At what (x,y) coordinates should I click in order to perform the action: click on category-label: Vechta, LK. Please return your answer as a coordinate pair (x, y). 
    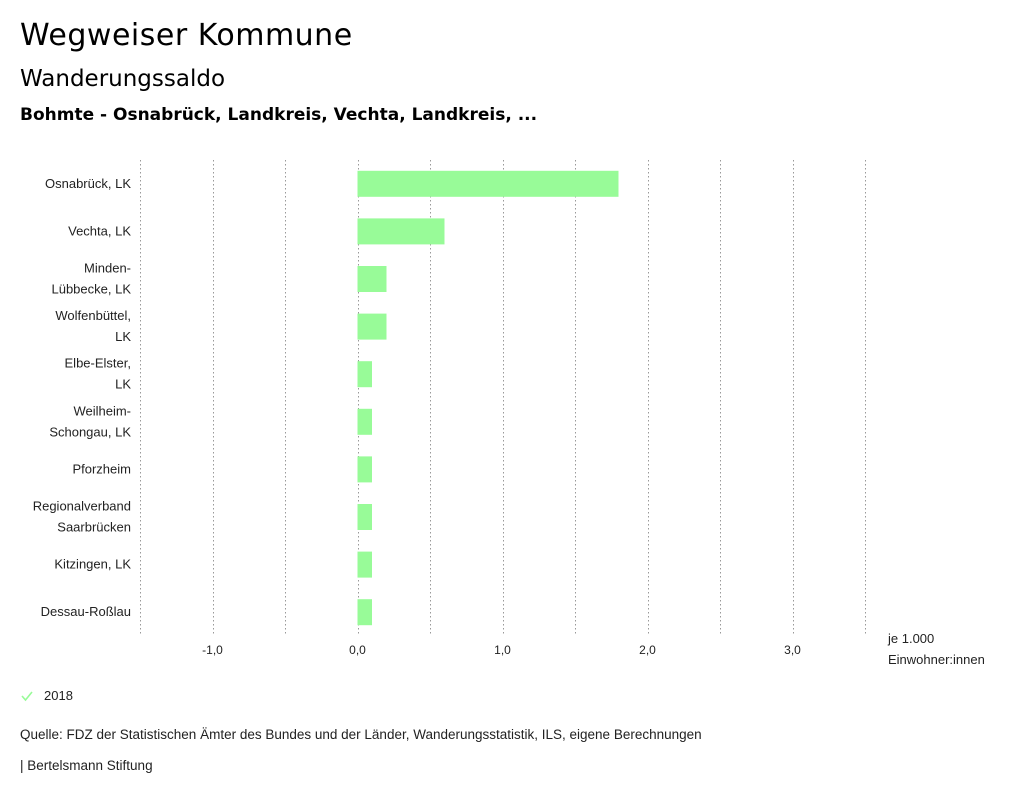
    Looking at the image, I should click on (99, 230).